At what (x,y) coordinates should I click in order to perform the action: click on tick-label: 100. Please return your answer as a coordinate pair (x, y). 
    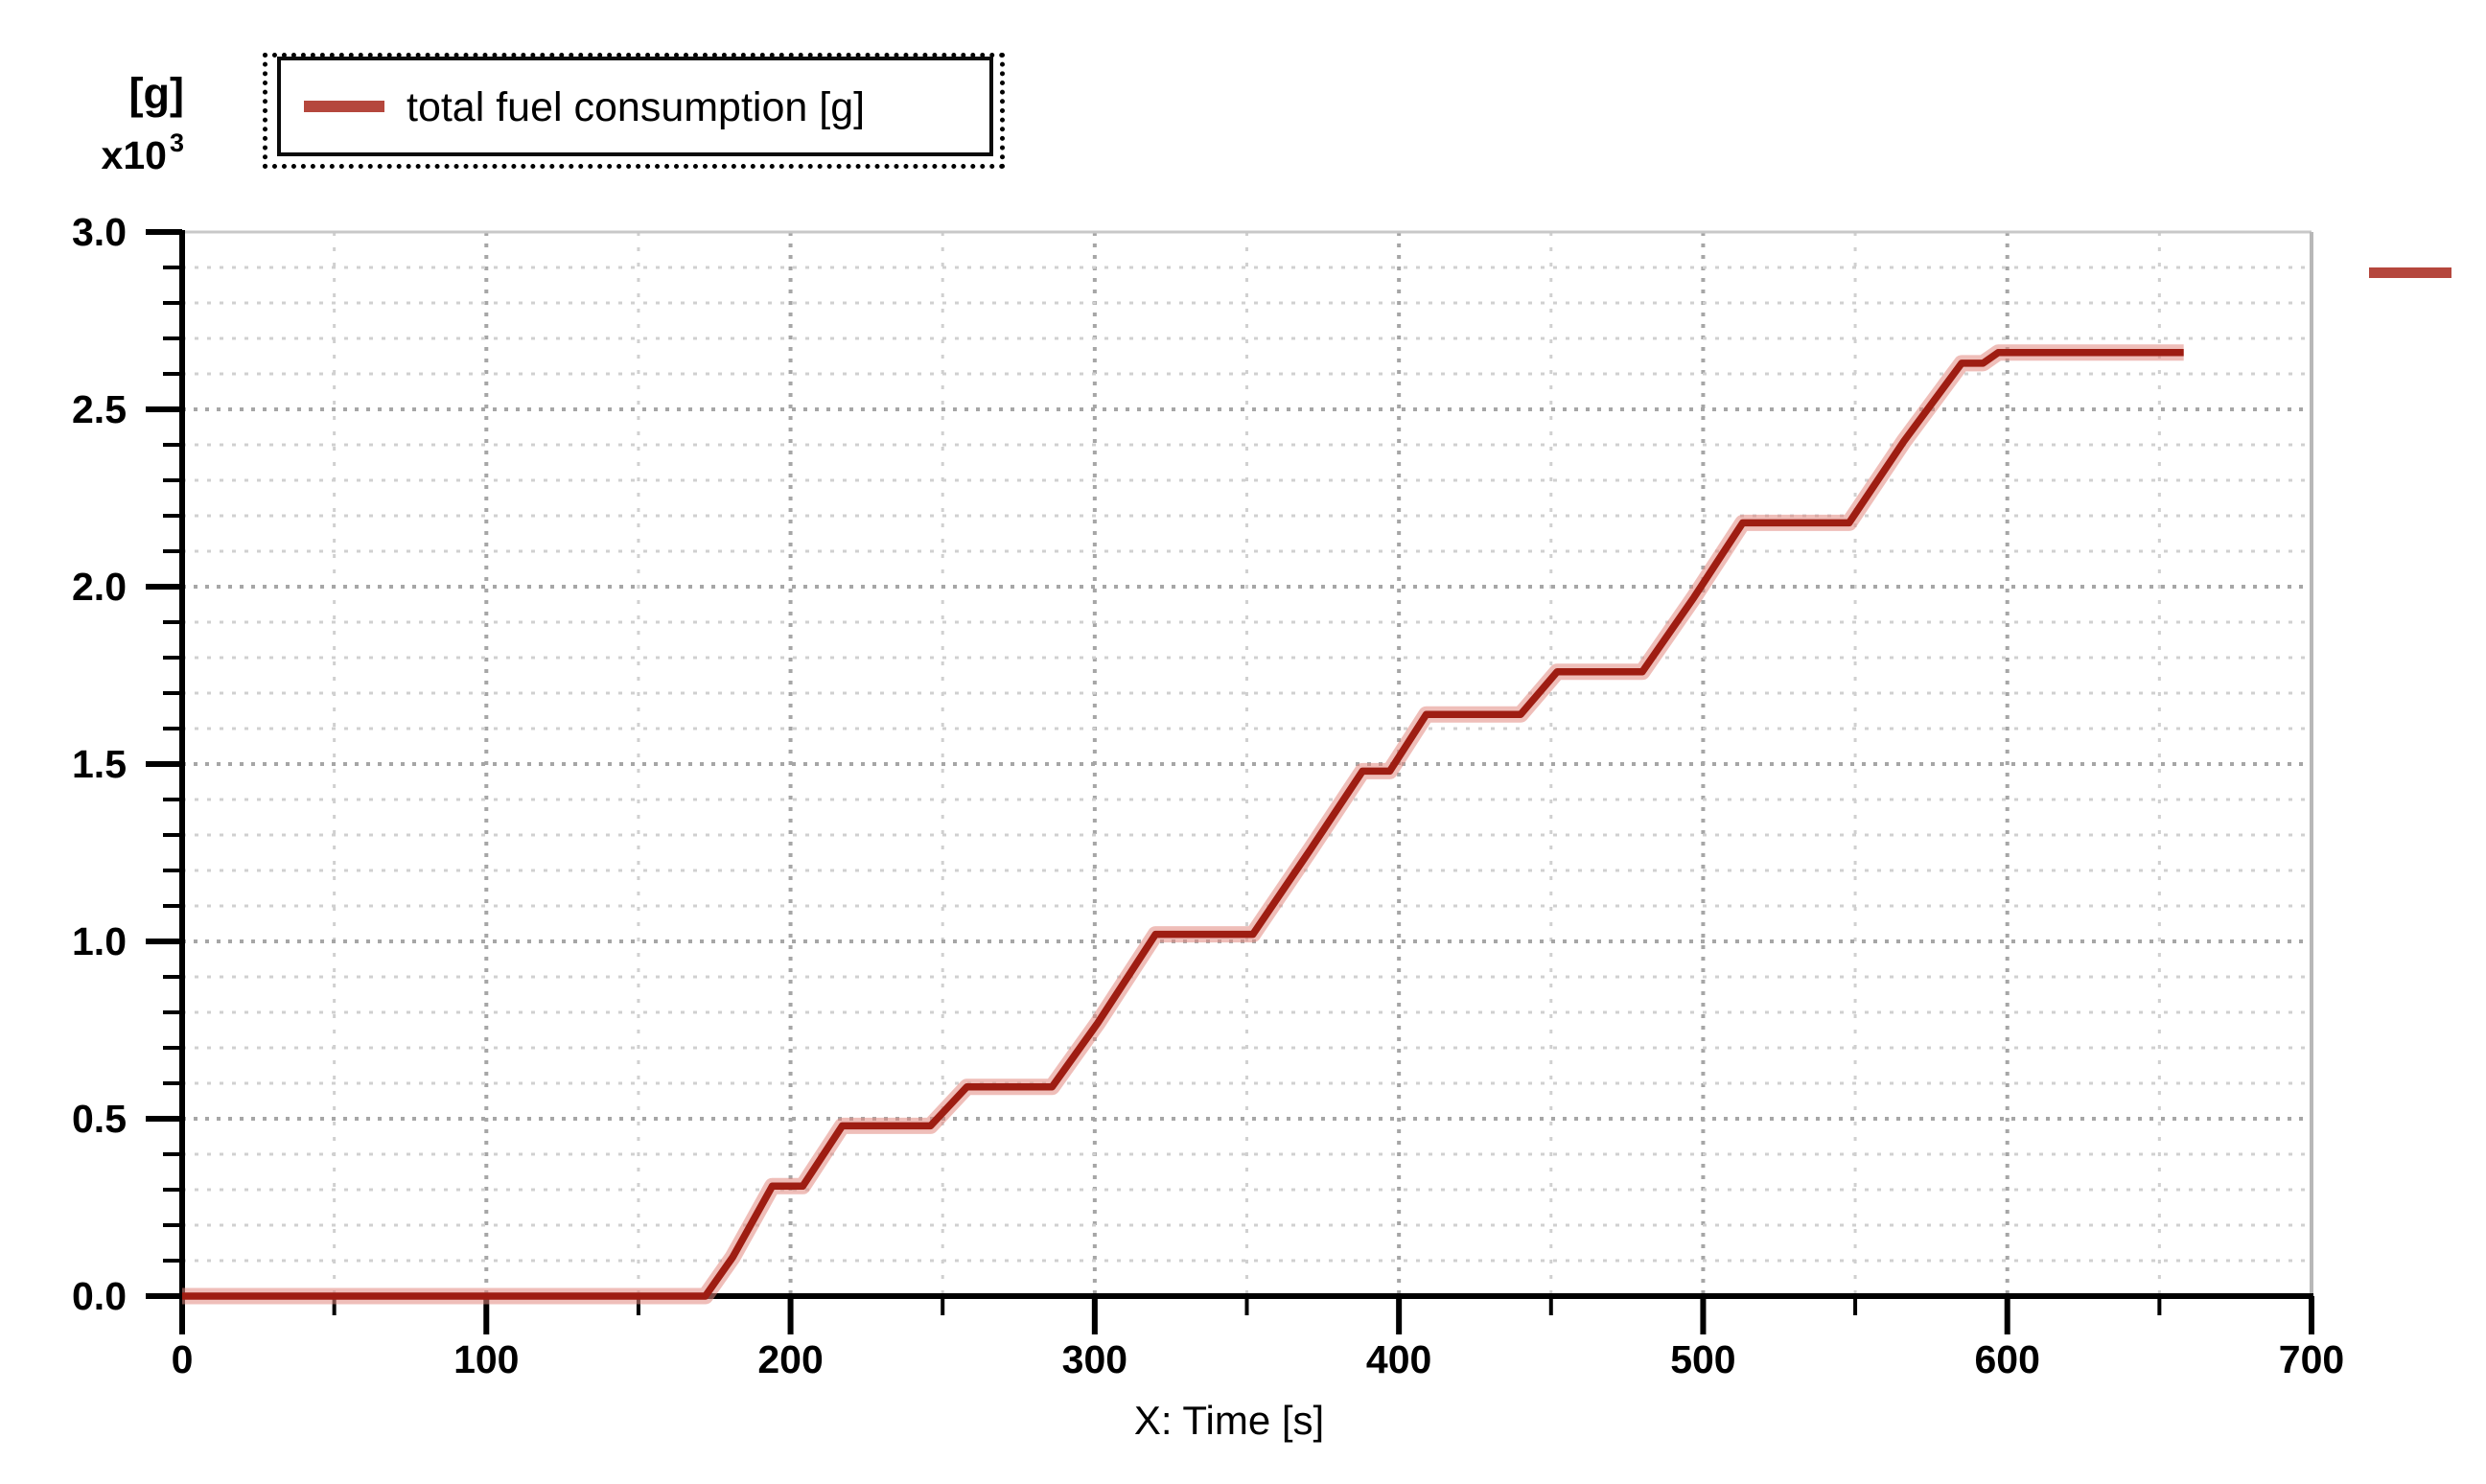
    Looking at the image, I should click on (486, 1359).